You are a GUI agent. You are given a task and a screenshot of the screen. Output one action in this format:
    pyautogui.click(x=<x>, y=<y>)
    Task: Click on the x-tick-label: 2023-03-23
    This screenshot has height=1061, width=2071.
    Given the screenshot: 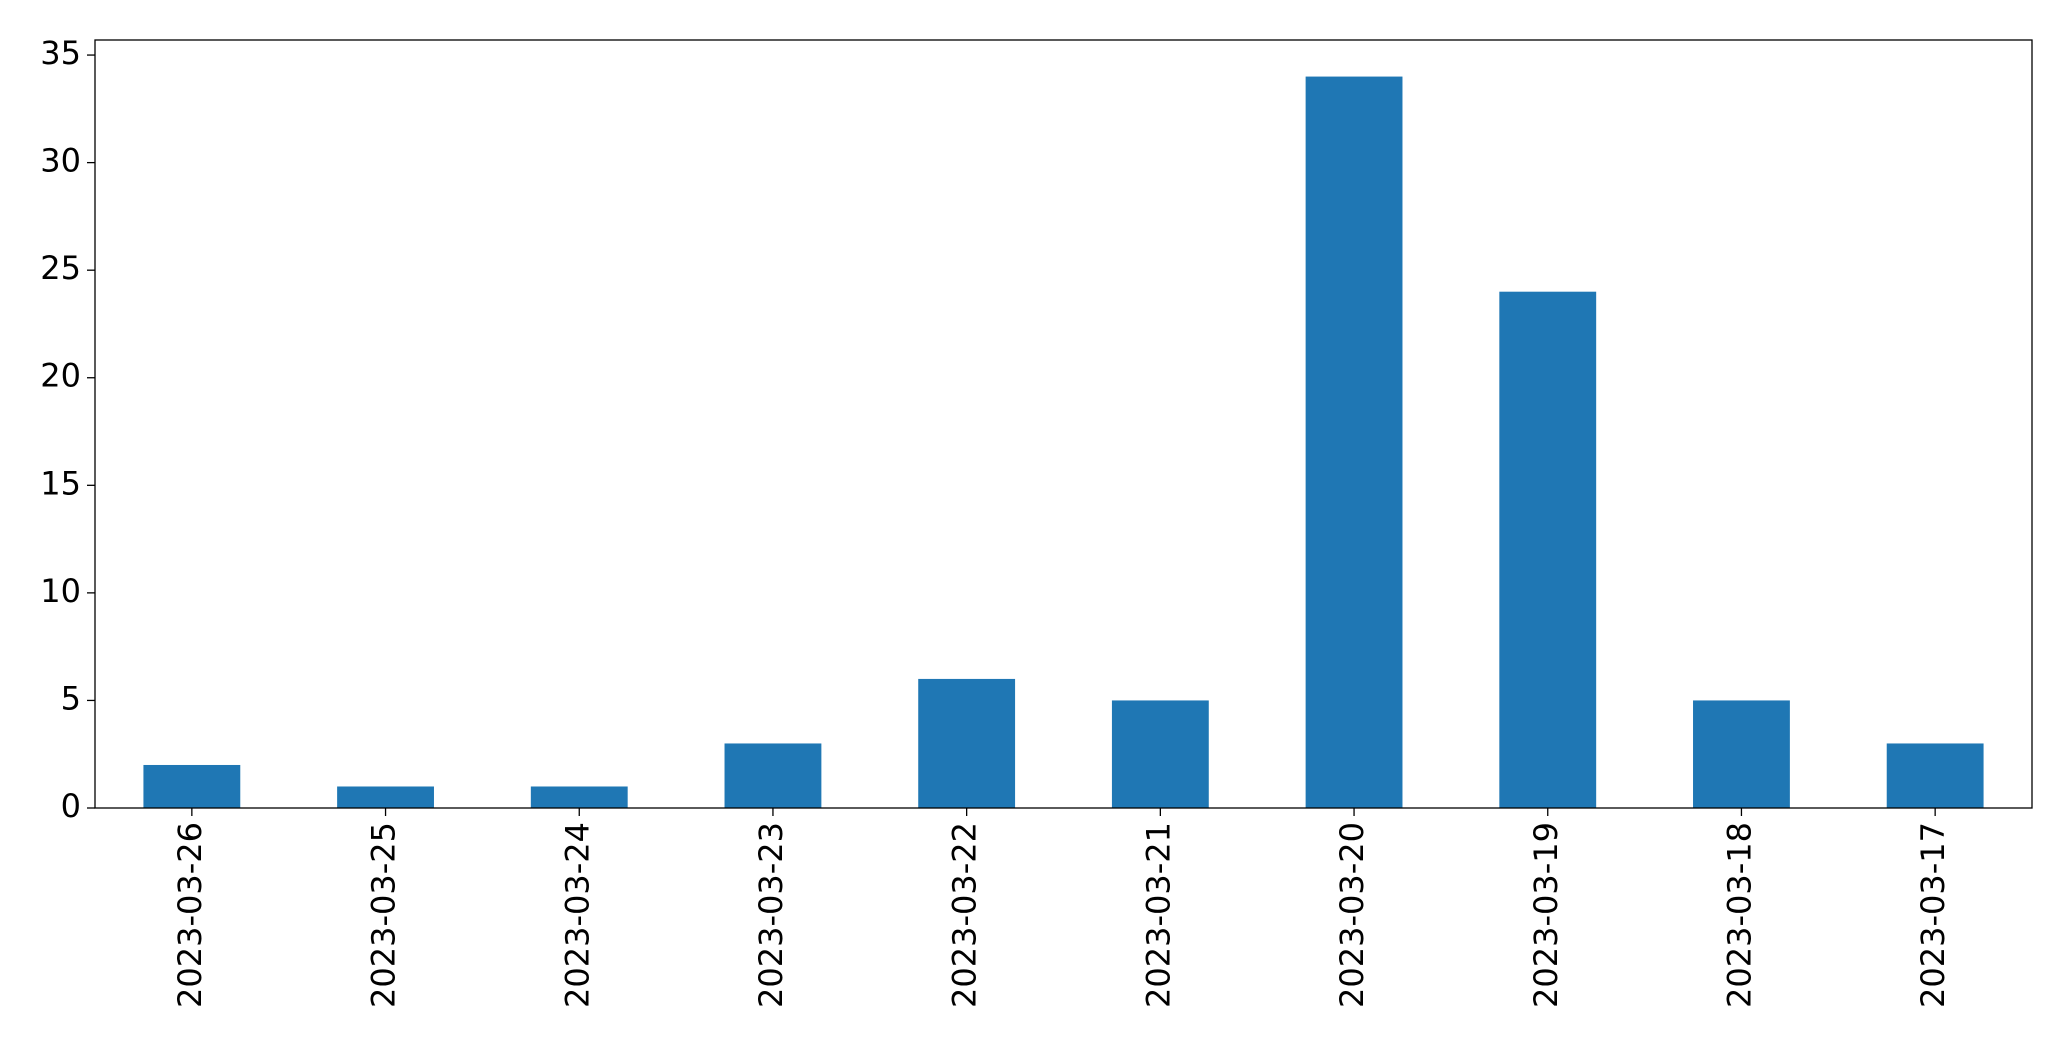 What is the action you would take?
    pyautogui.click(x=771, y=915)
    